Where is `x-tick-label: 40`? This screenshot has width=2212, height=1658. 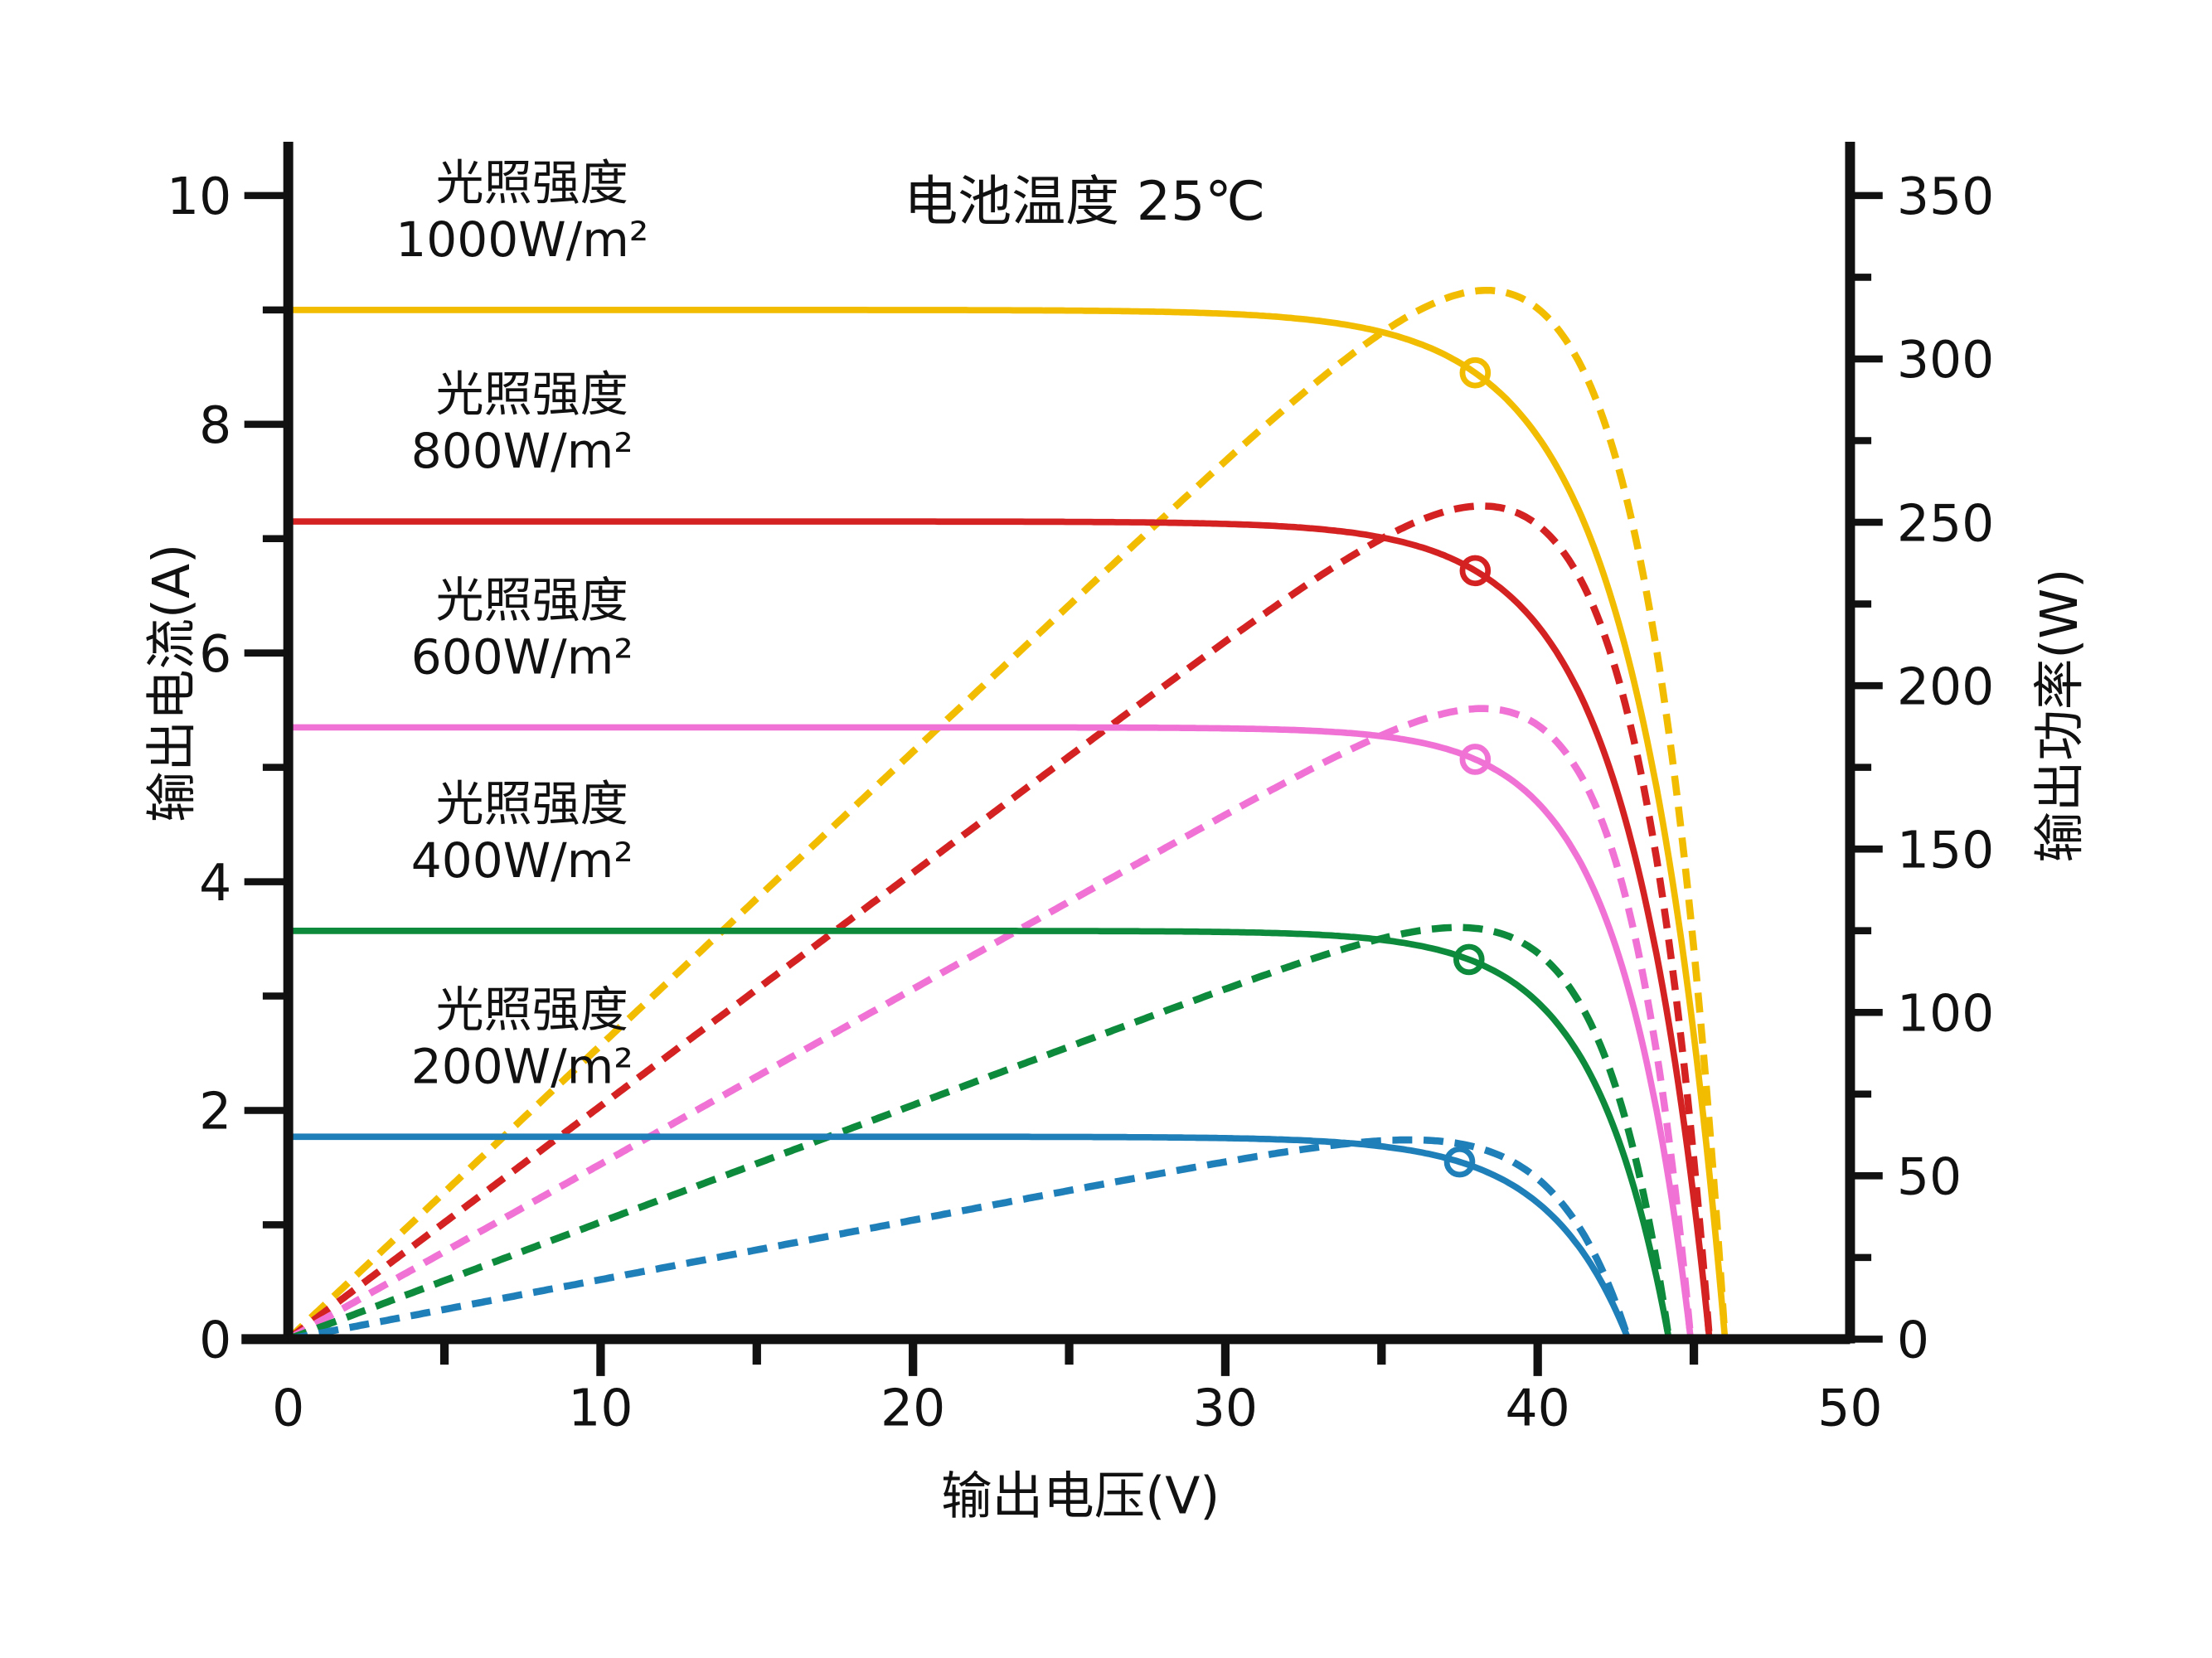
x-tick-label: 40 is located at coordinates (1538, 1408).